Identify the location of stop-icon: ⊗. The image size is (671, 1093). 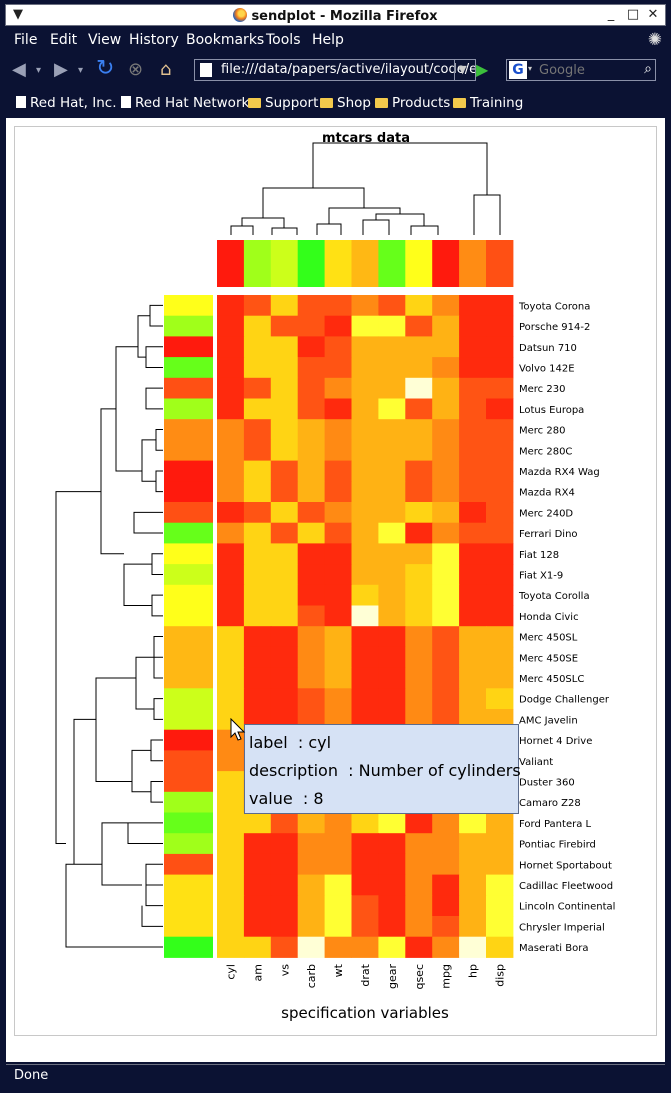
(136, 69).